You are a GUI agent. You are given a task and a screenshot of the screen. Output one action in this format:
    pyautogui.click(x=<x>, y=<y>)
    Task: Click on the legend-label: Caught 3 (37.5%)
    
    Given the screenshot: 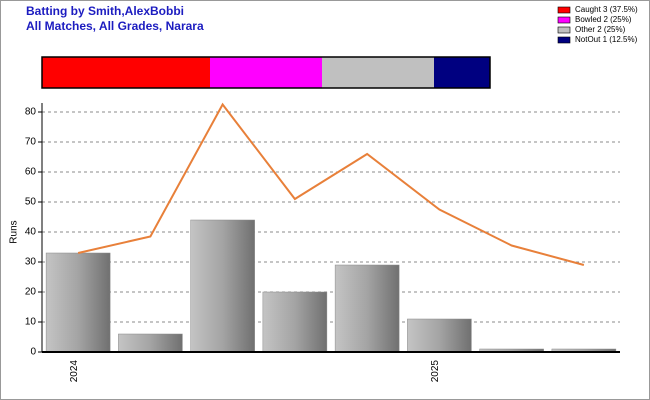 What is the action you would take?
    pyautogui.click(x=606, y=9)
    